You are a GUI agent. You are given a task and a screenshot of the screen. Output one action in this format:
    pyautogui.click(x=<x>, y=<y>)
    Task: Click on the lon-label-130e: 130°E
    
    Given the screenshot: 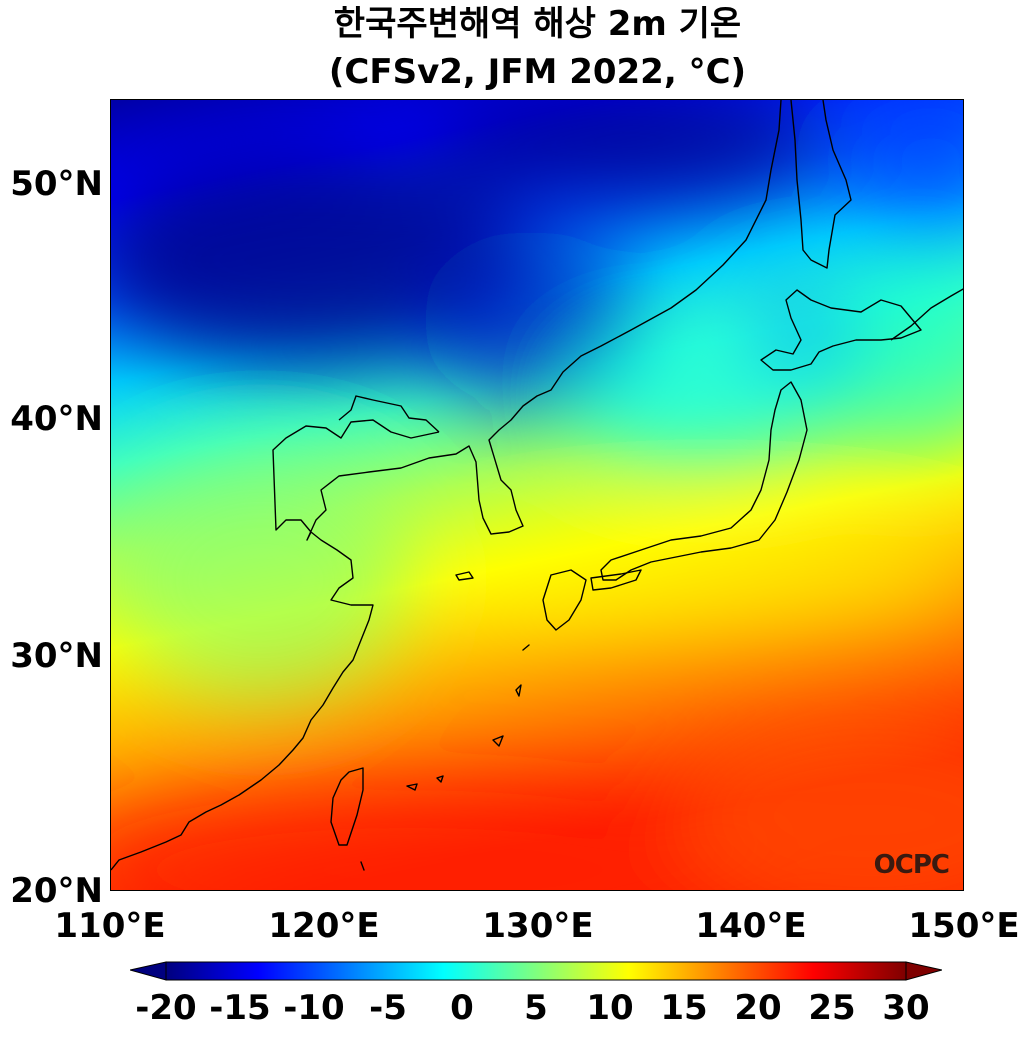 What is the action you would take?
    pyautogui.click(x=538, y=926)
    